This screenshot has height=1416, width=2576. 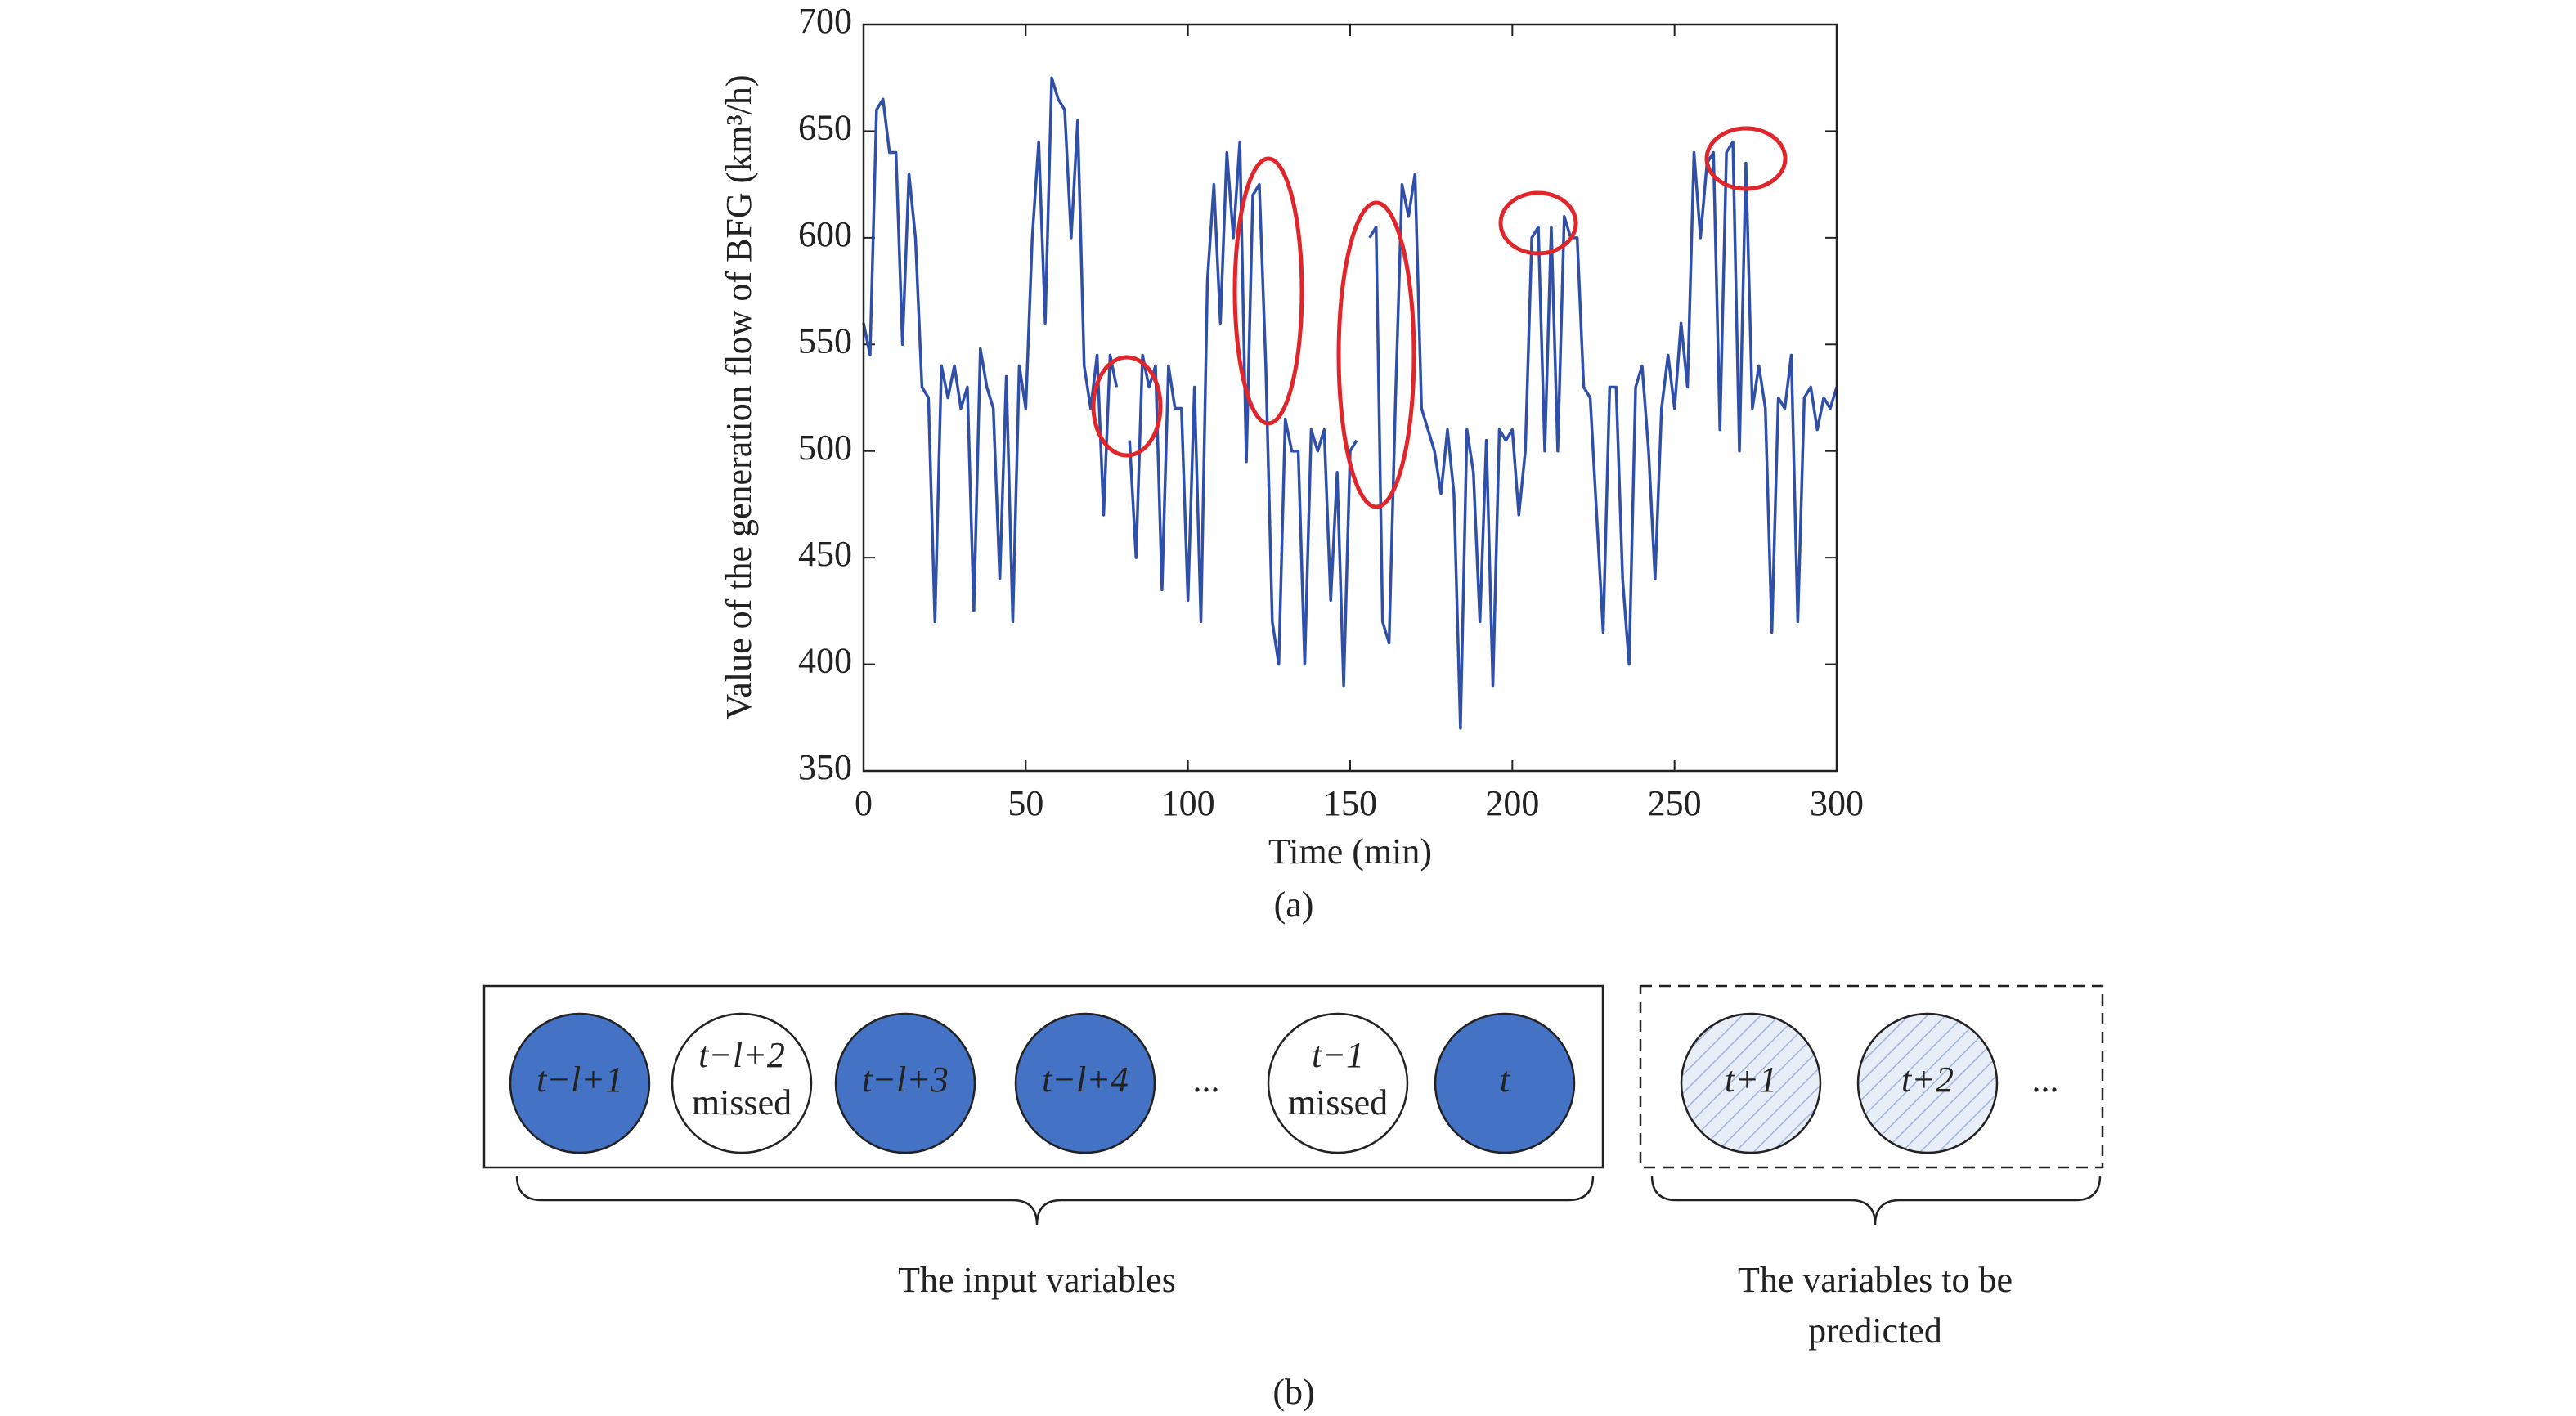 What do you see at coordinates (1927, 1080) in the screenshot?
I see `node-label: t+2` at bounding box center [1927, 1080].